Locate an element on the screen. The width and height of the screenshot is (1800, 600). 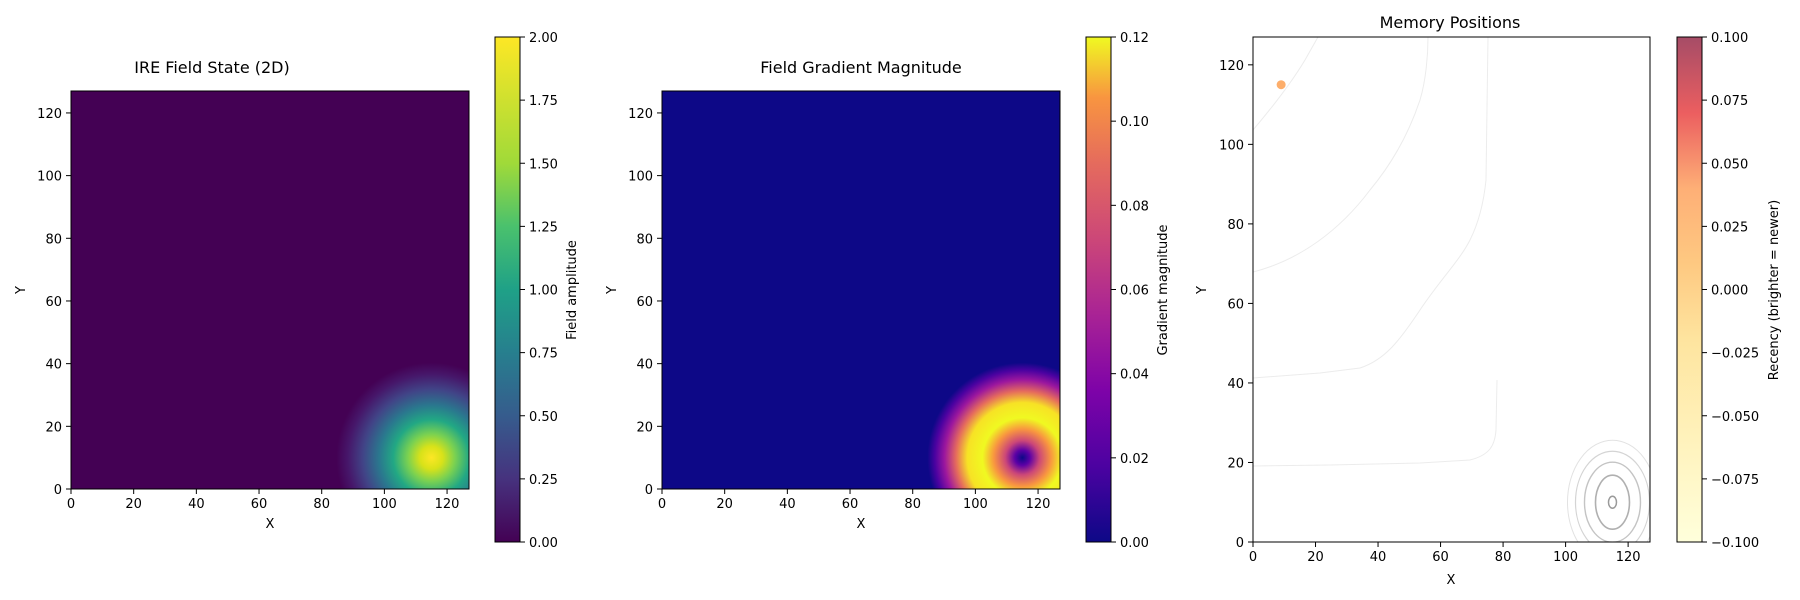
panel1-x-ticks: 0 20 40 60 80 100 120 is located at coordinates (263, 500).